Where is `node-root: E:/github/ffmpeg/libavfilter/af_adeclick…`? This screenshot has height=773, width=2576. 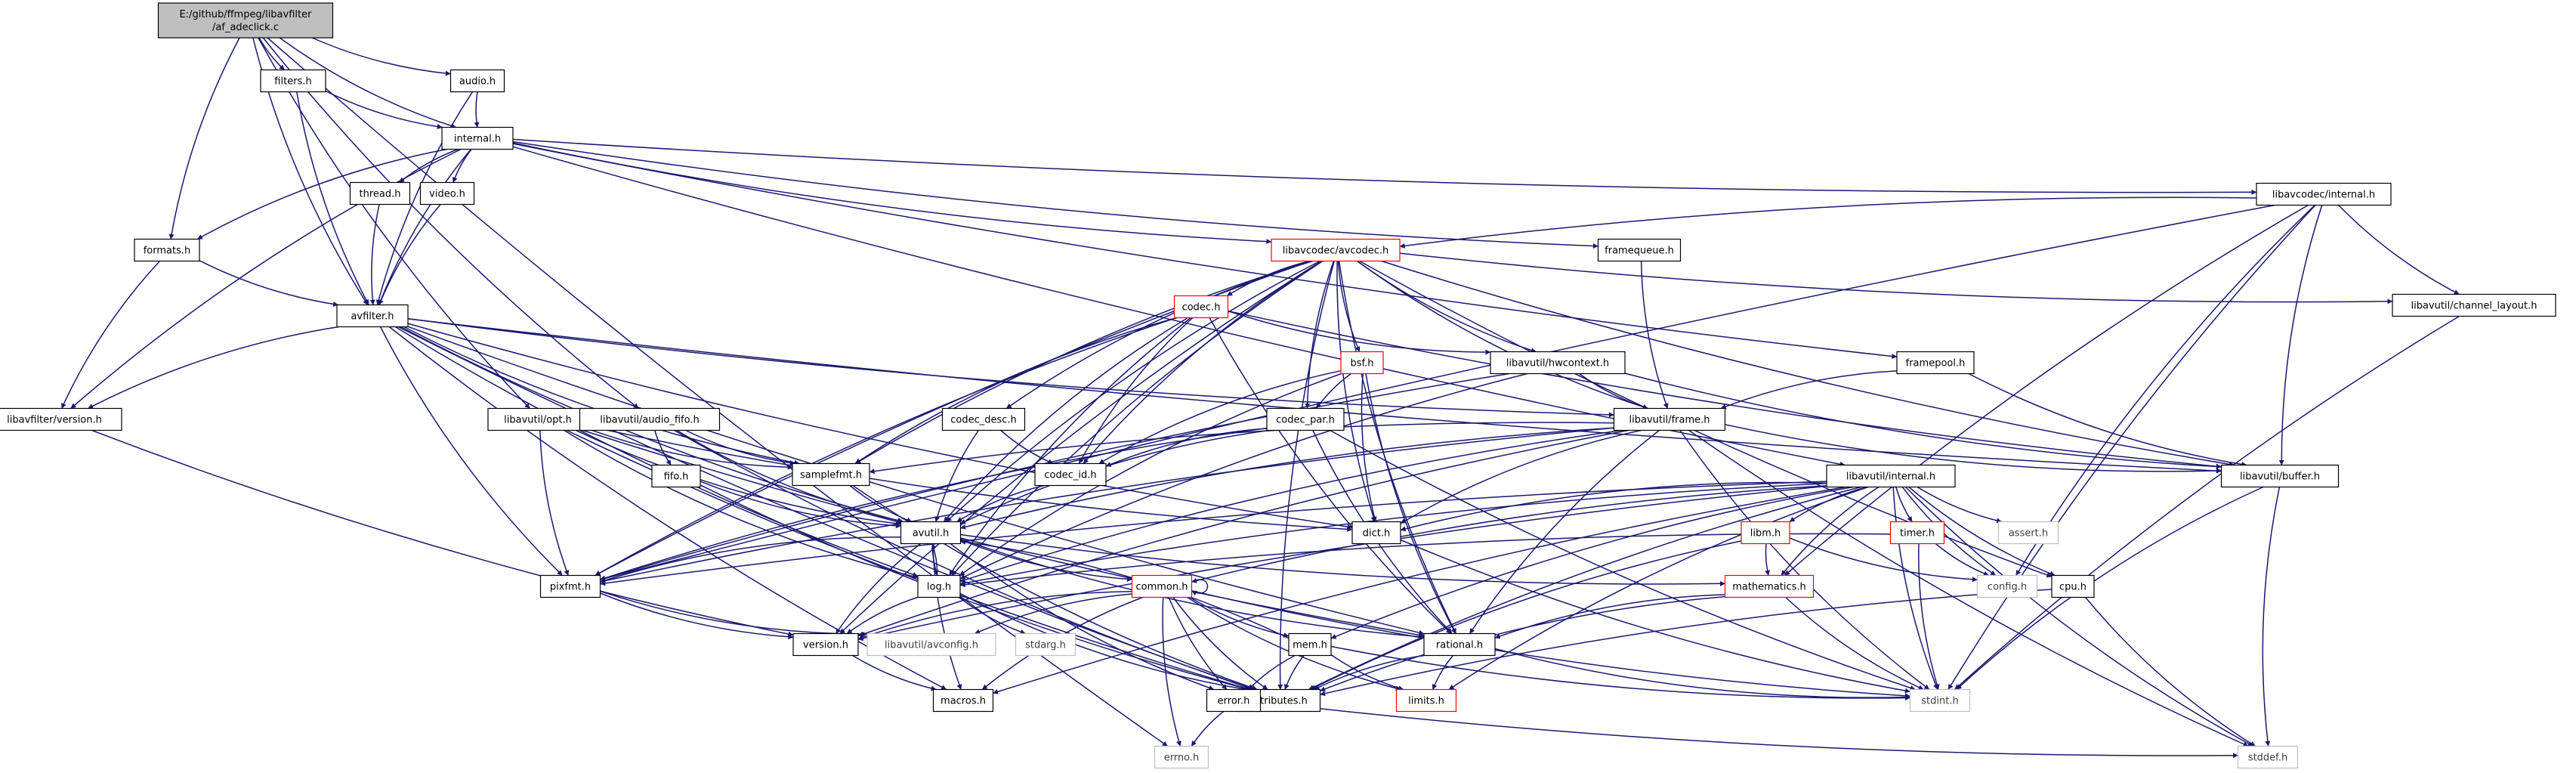
node-root: E:/github/ffmpeg/libavfilter/af_adeclick… is located at coordinates (245, 20).